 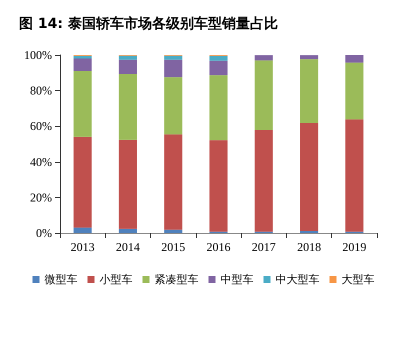 What do you see at coordinates (41, 197) in the screenshot?
I see `y-tick-label: 20%` at bounding box center [41, 197].